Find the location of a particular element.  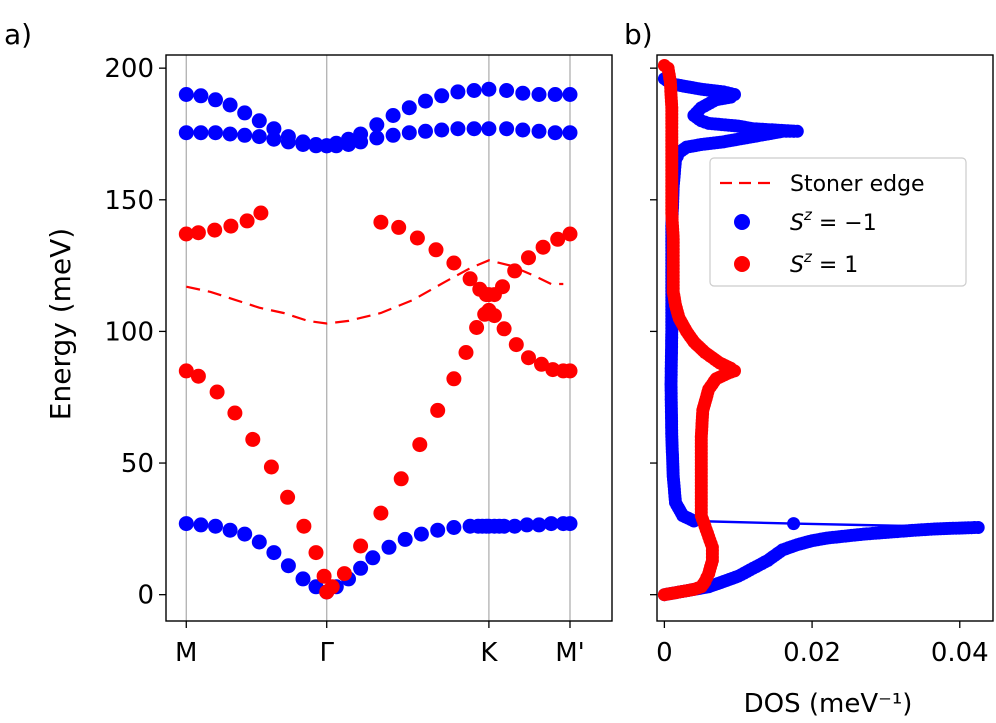

x-axis-label-dos: DOS (meV⁻¹) is located at coordinates (828, 704).